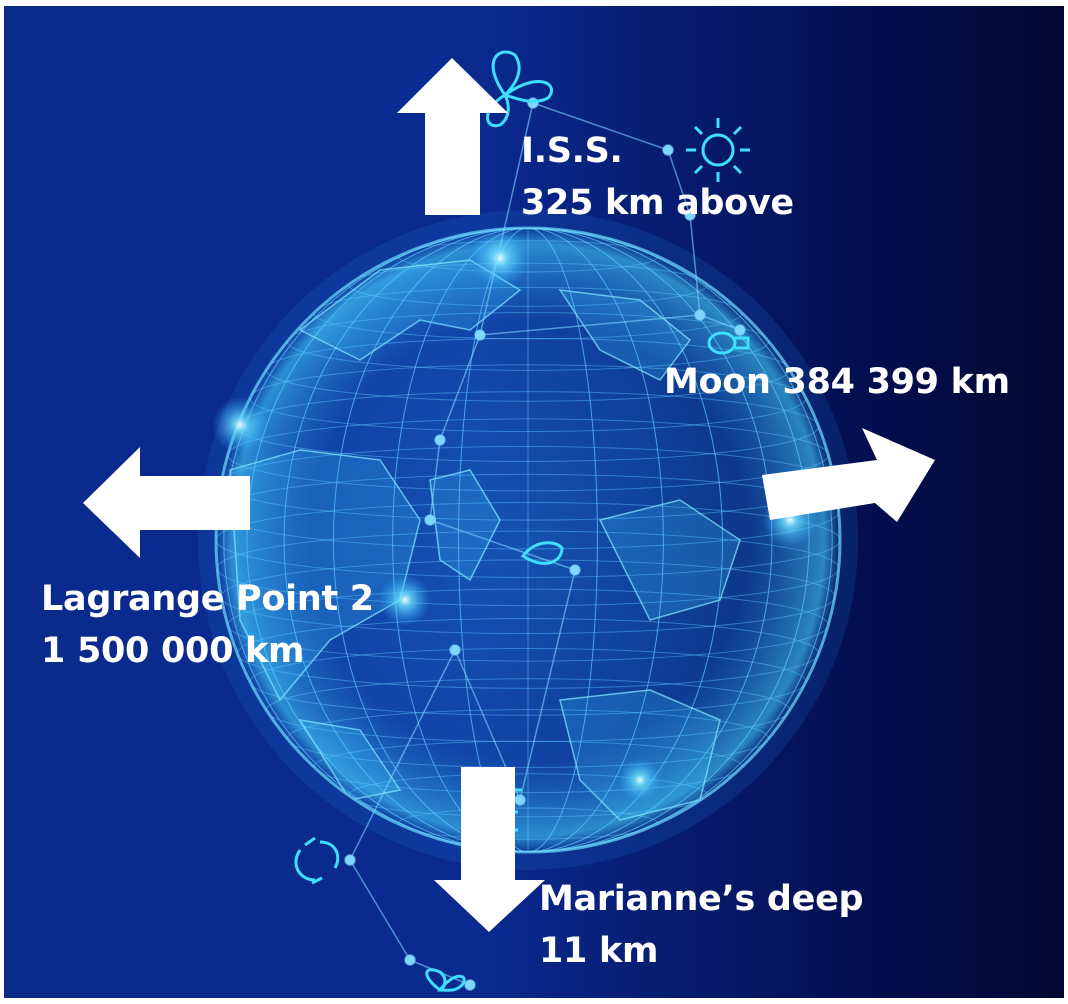 This screenshot has height=1004, width=1068. What do you see at coordinates (2, 502) in the screenshot?
I see `frame-left` at bounding box center [2, 502].